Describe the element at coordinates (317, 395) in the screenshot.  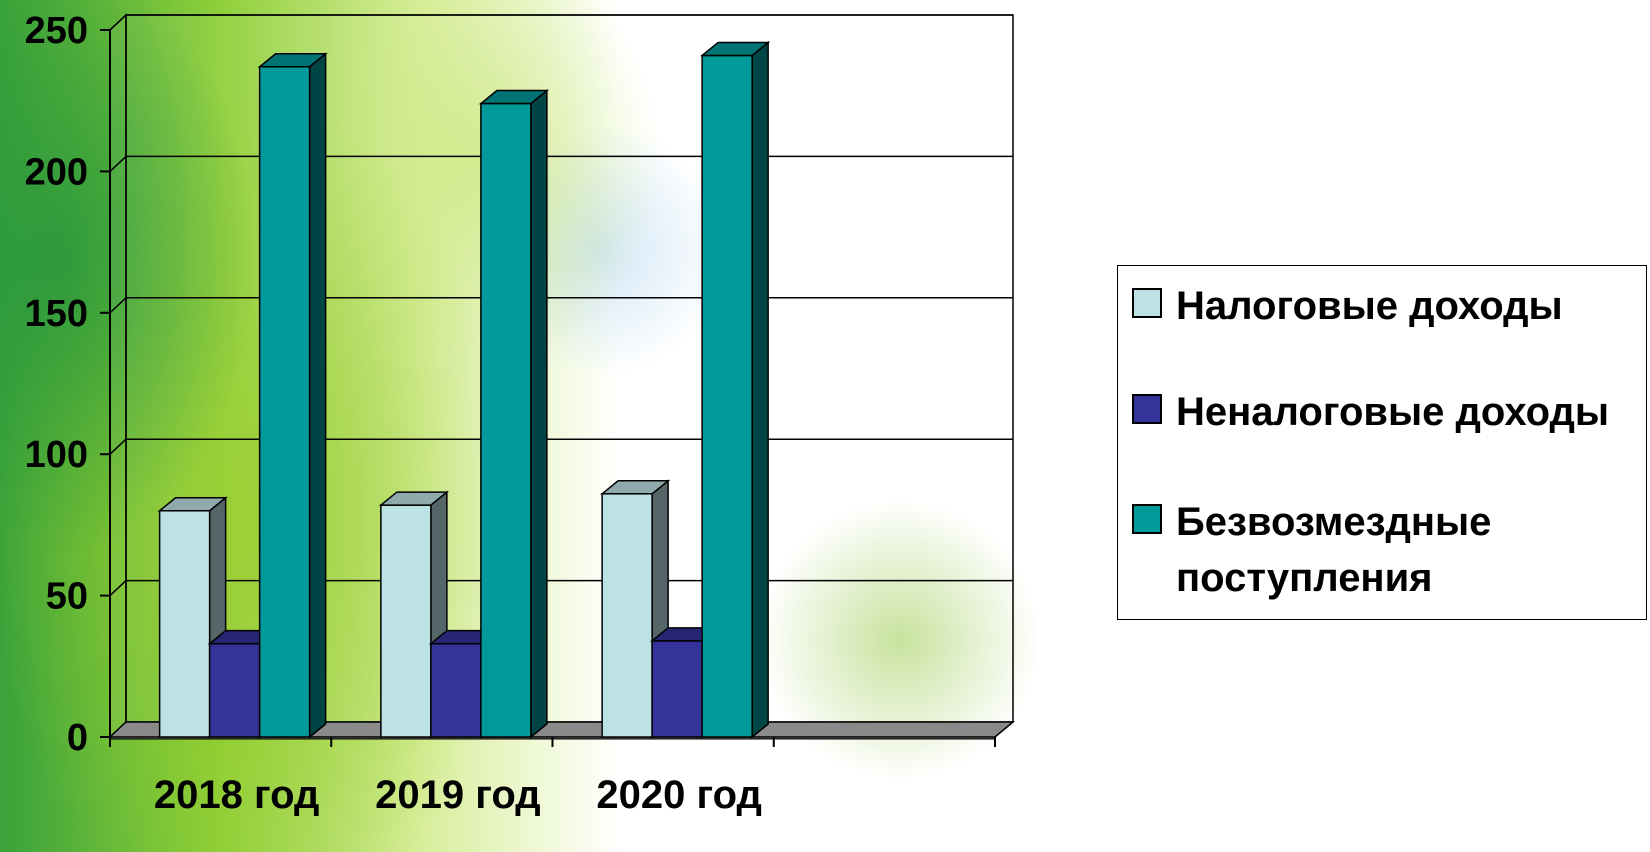
I see `bar-side-s2-c0` at that location.